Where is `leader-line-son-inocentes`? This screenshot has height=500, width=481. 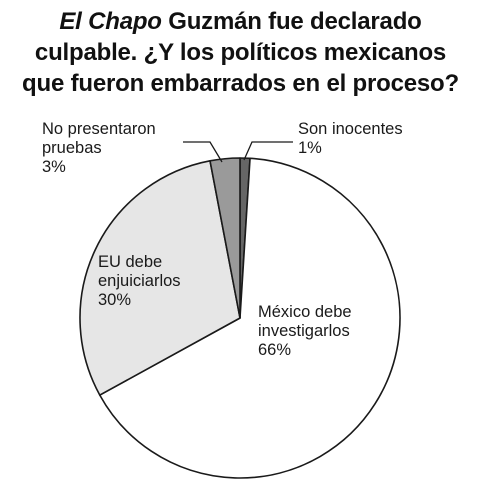
leader-line-son-inocentes is located at coordinates (268, 151).